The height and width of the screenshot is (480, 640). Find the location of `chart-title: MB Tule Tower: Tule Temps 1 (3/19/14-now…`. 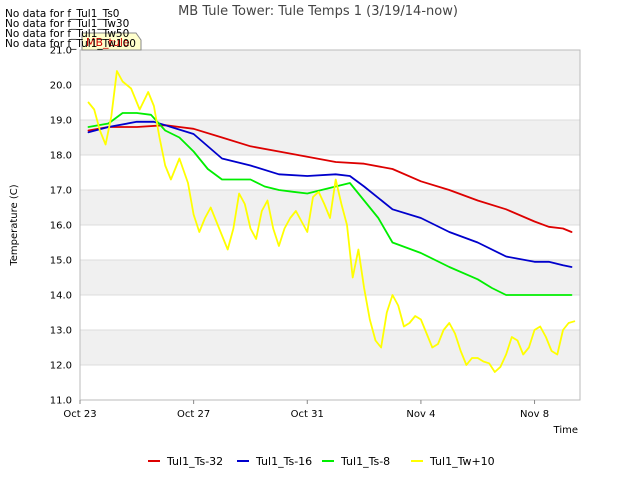

chart-title: MB Tule Tower: Tule Temps 1 (3/19/14-now… is located at coordinates (318, 11).